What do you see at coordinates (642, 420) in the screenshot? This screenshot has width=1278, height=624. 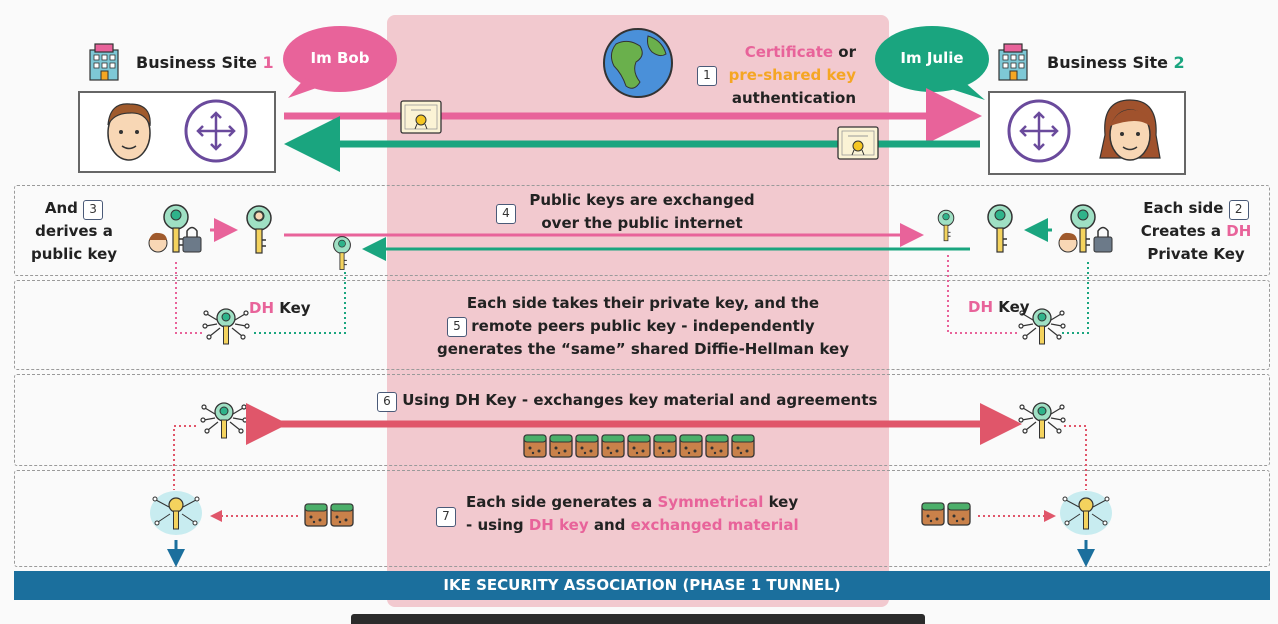 I see `row-exchange` at bounding box center [642, 420].